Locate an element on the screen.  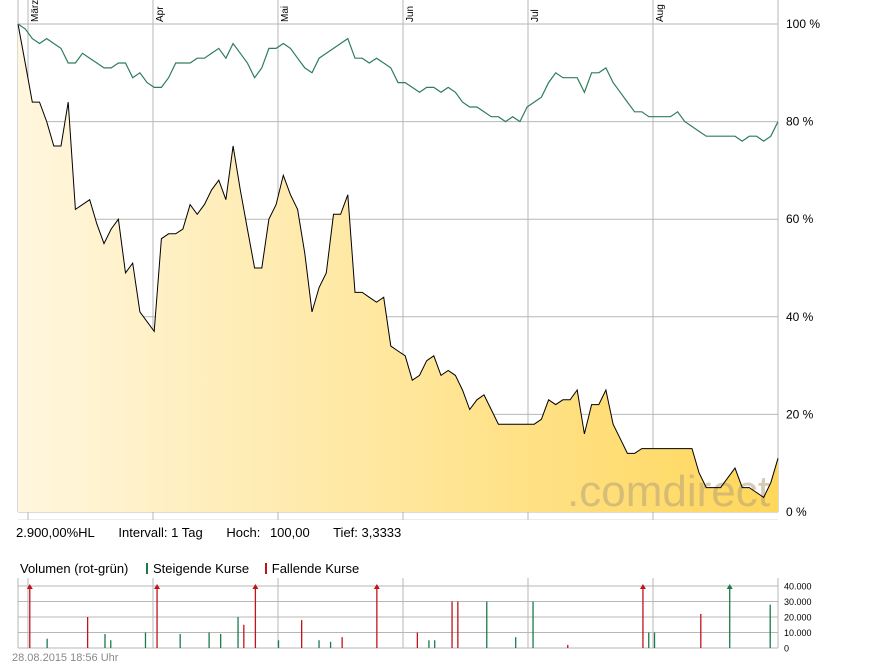
volume-tick-label: 40.000 is located at coordinates (798, 587).